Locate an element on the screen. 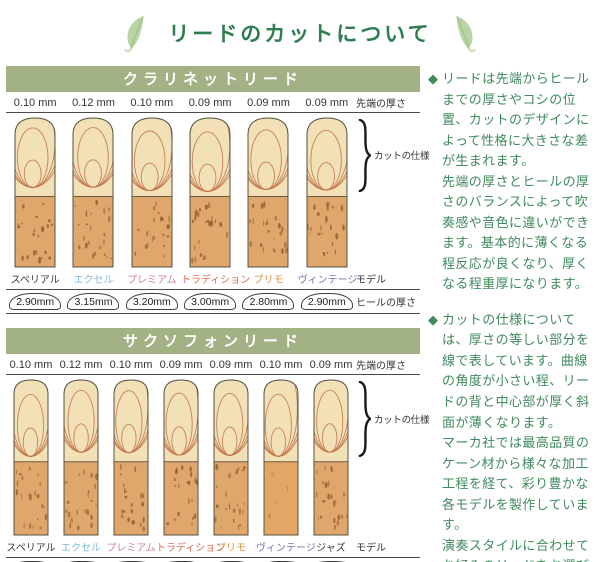 This screenshot has width=600, height=562. page-title: リードのカットについて is located at coordinates (300, 34).